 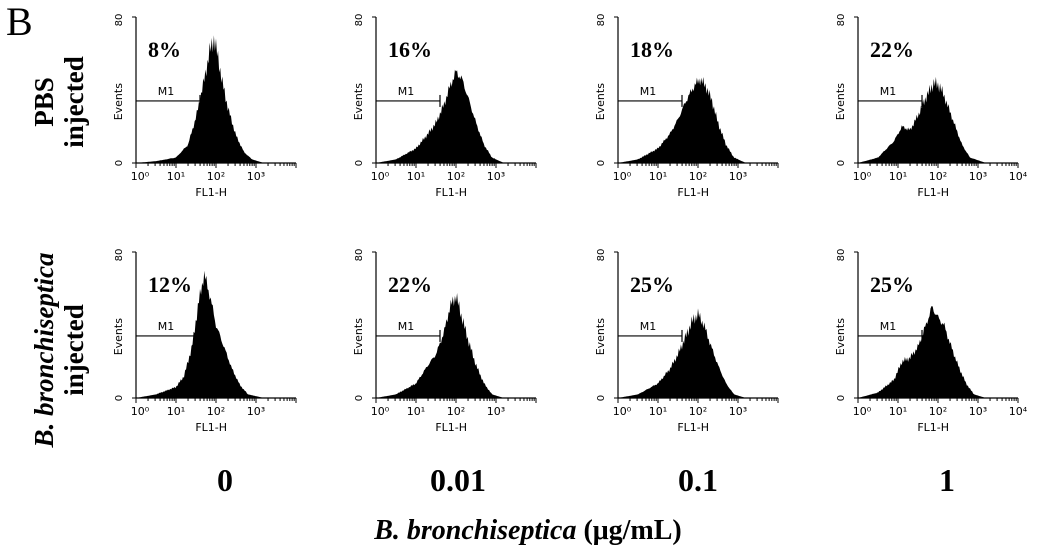 I want to click on histogram-panel-2: 10⁰ 10¹ 10² 10³ 0 80 Events FL1-H M1 16%, so click(x=444, y=106).